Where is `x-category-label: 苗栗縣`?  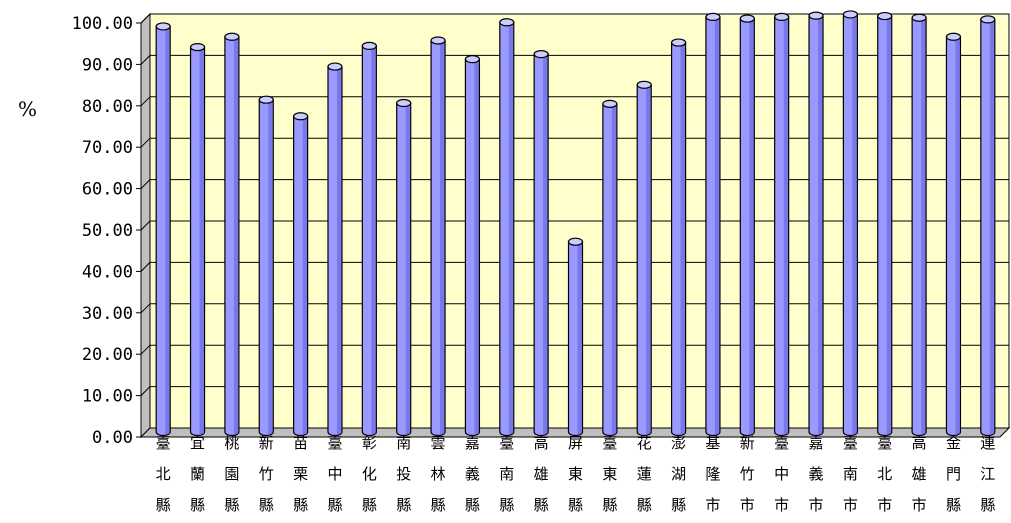
x-category-label: 苗栗縣 is located at coordinates (300, 474).